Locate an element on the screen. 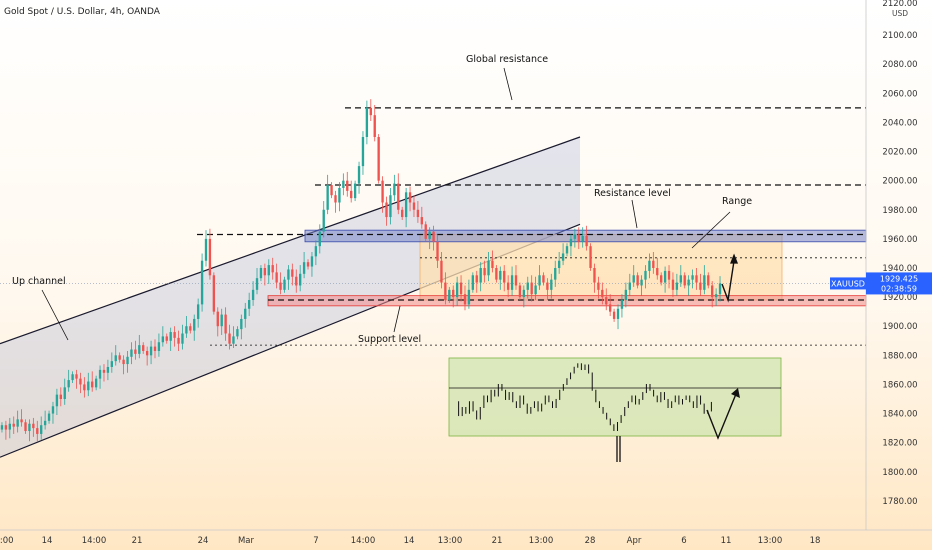 The width and height of the screenshot is (932, 550). x-tick-label: 13:00 is located at coordinates (770, 541).